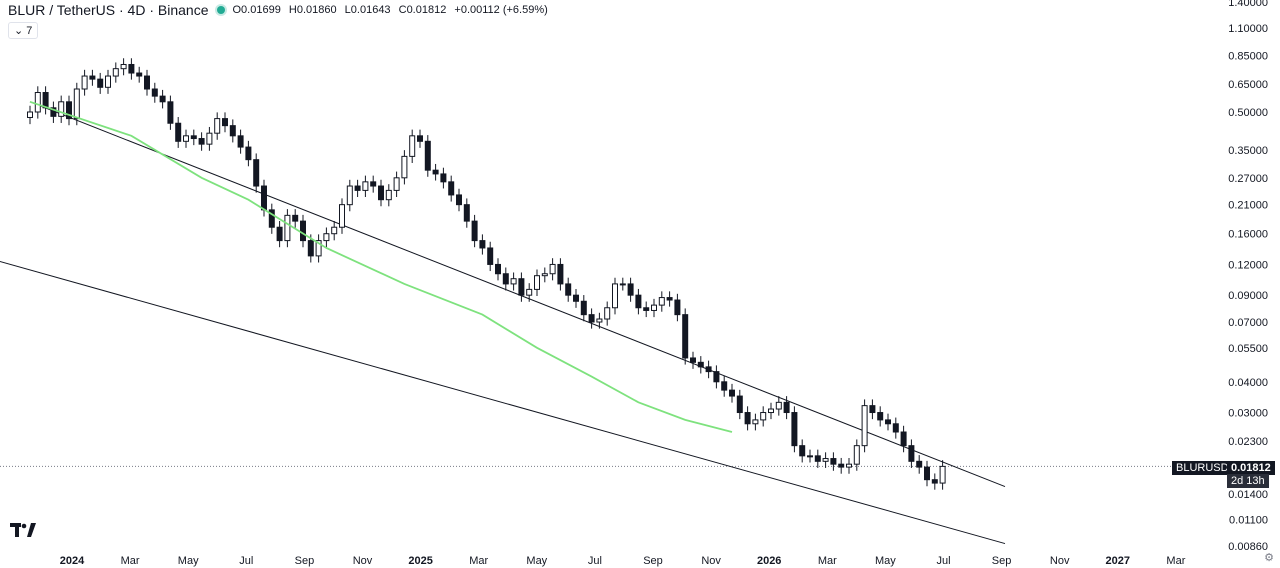 This screenshot has height=568, width=1280. I want to click on x-tick-label: 2025, so click(420, 561).